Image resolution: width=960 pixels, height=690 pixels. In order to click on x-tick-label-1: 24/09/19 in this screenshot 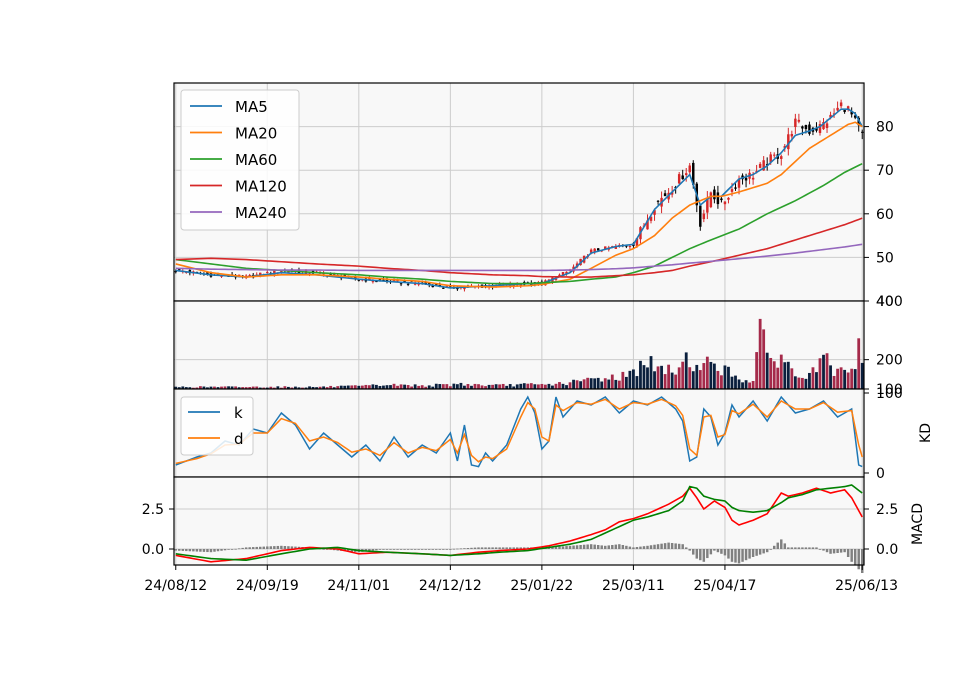, I will do `click(267, 586)`.